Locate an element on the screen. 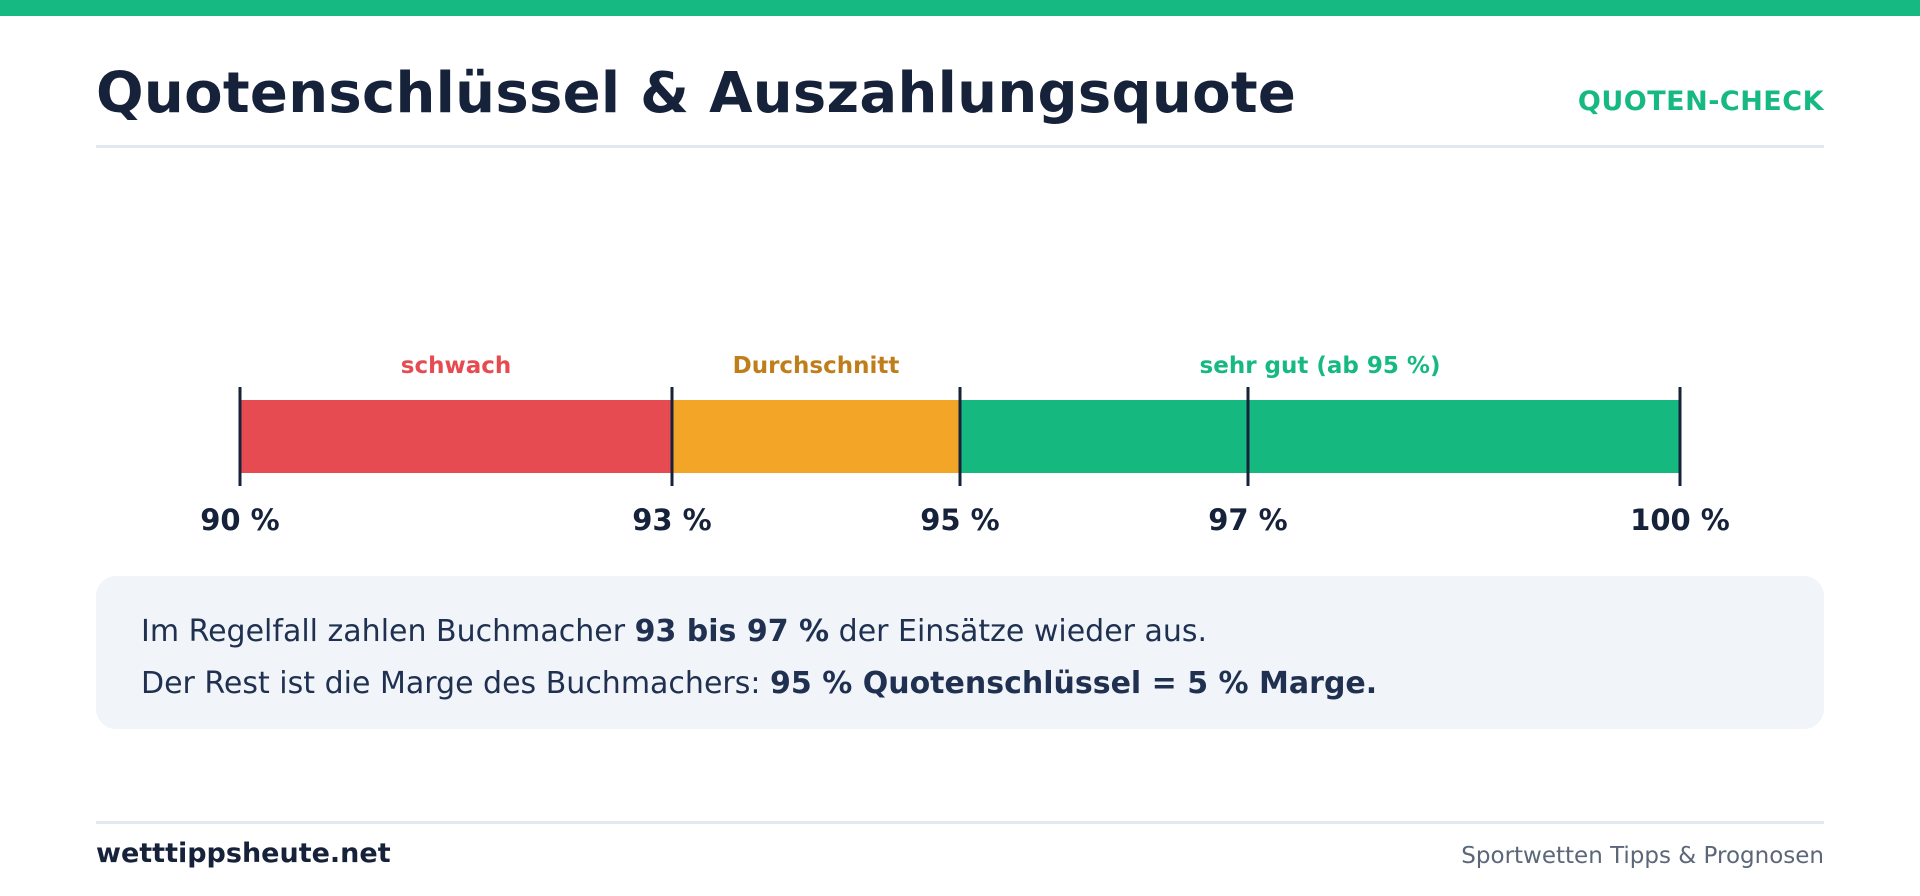 This screenshot has width=1920, height=896. segment-label-durchschnitt: Durchschnitt is located at coordinates (816, 366).